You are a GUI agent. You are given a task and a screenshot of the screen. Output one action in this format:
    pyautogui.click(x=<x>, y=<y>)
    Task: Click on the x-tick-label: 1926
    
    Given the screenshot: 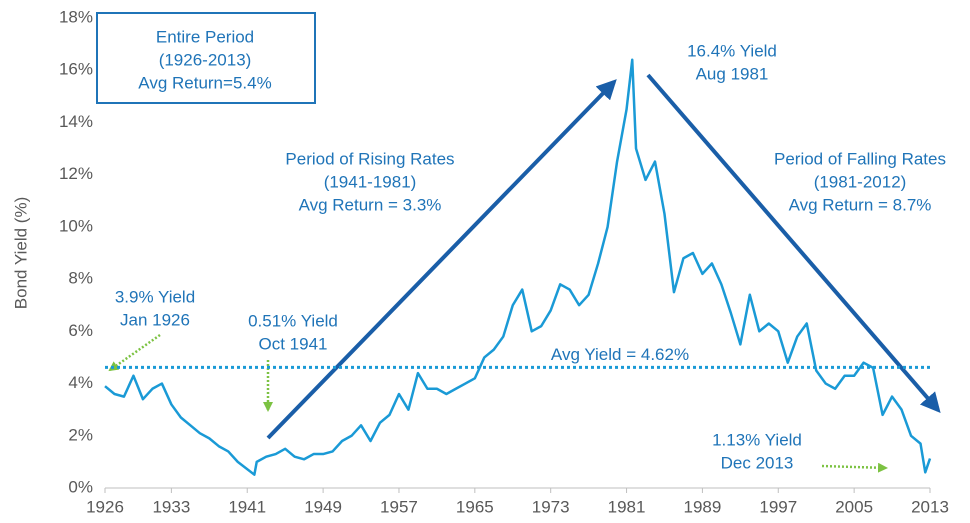 What is the action you would take?
    pyautogui.click(x=105, y=506)
    